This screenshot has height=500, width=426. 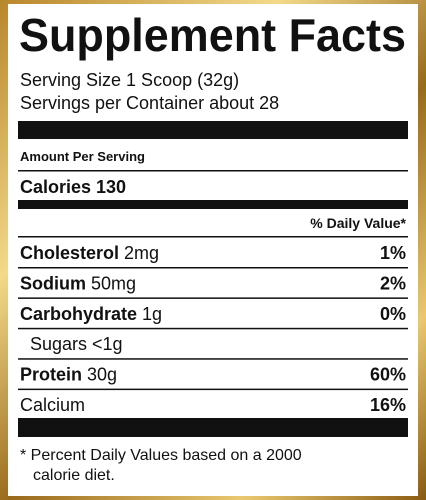 What do you see at coordinates (152, 314) in the screenshot?
I see `nutrient-amount: 1g` at bounding box center [152, 314].